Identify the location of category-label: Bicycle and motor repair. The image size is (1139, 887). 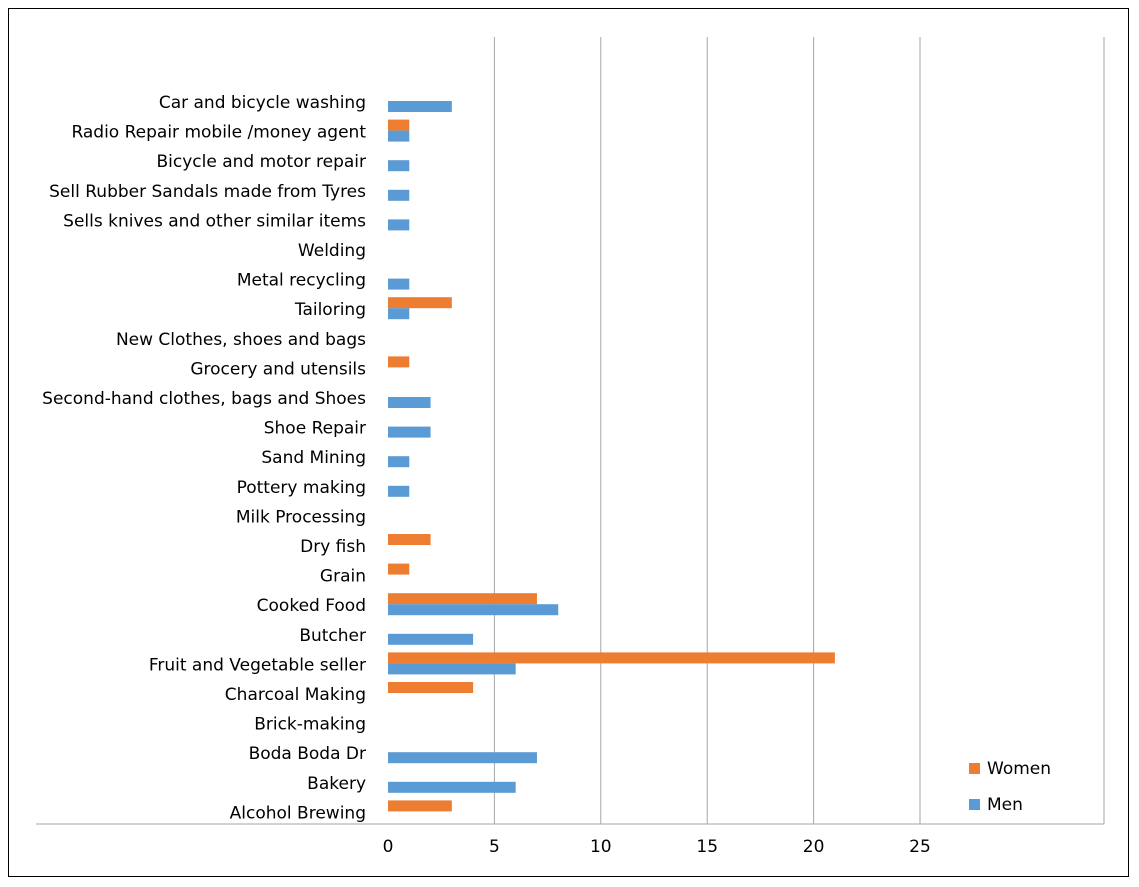
(261, 162).